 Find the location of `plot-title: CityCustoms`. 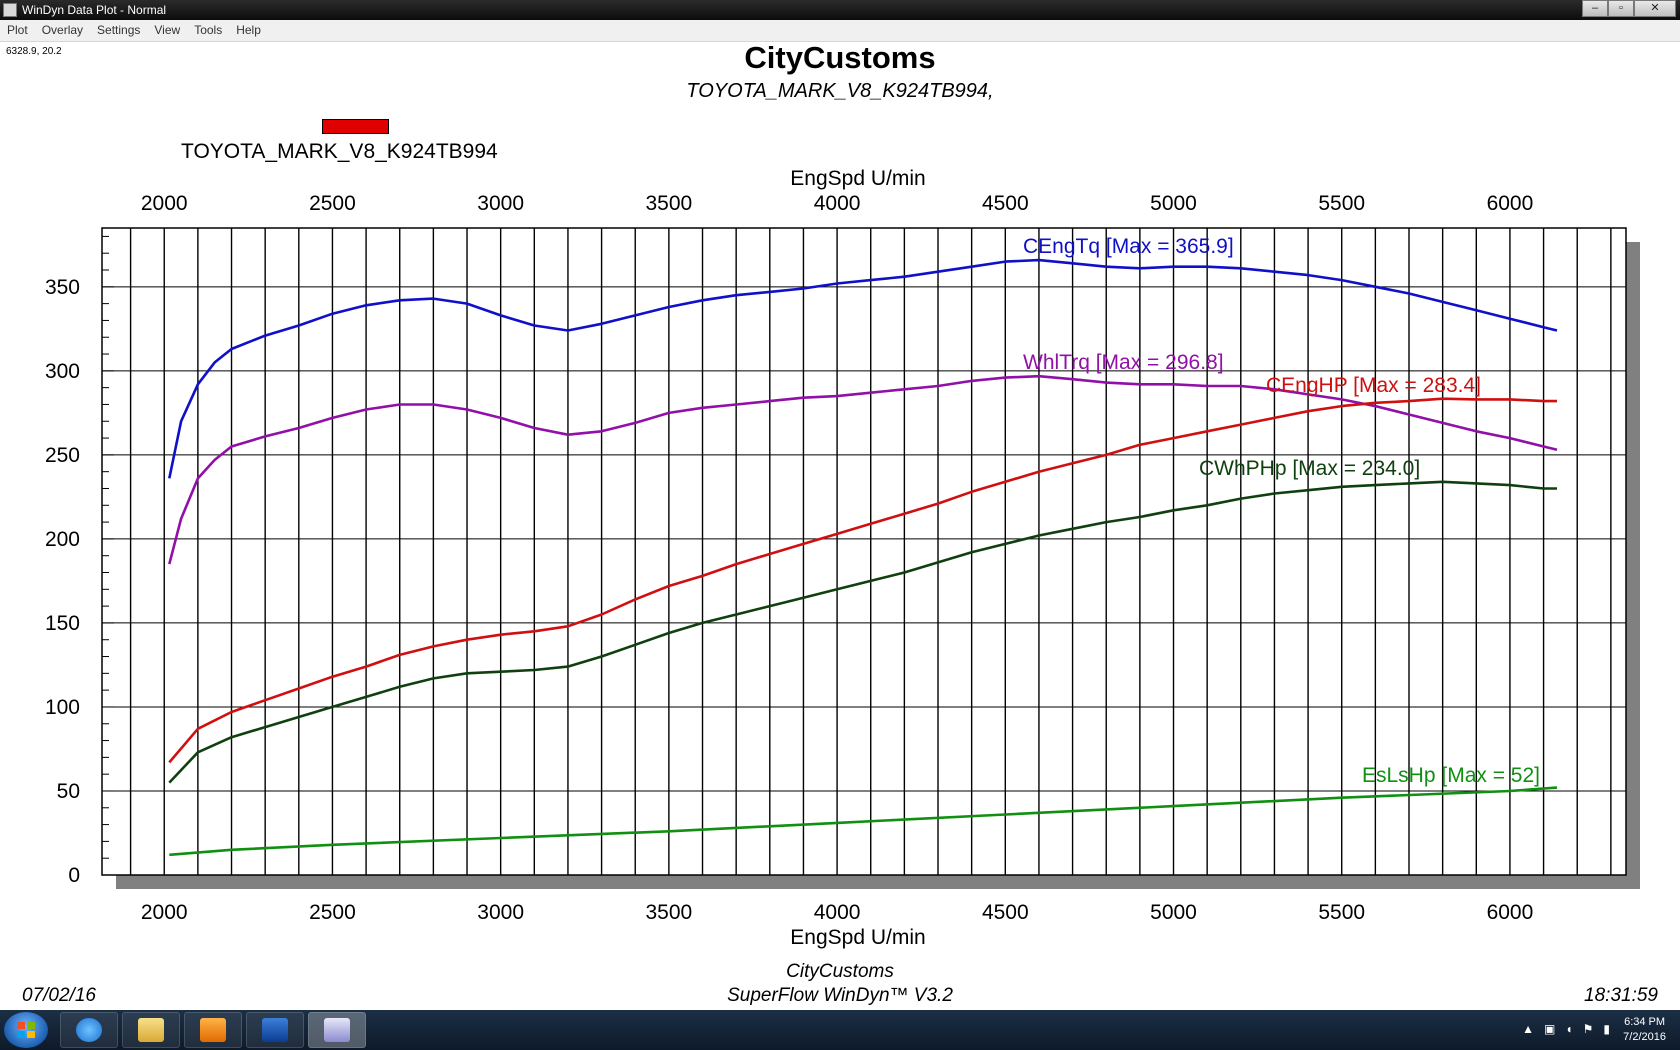

plot-title: CityCustoms is located at coordinates (840, 57).